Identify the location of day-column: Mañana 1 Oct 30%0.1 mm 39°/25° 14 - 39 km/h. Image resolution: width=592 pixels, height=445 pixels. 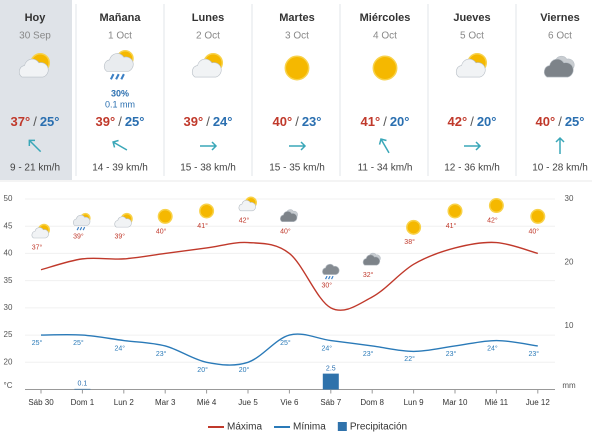
(120, 93).